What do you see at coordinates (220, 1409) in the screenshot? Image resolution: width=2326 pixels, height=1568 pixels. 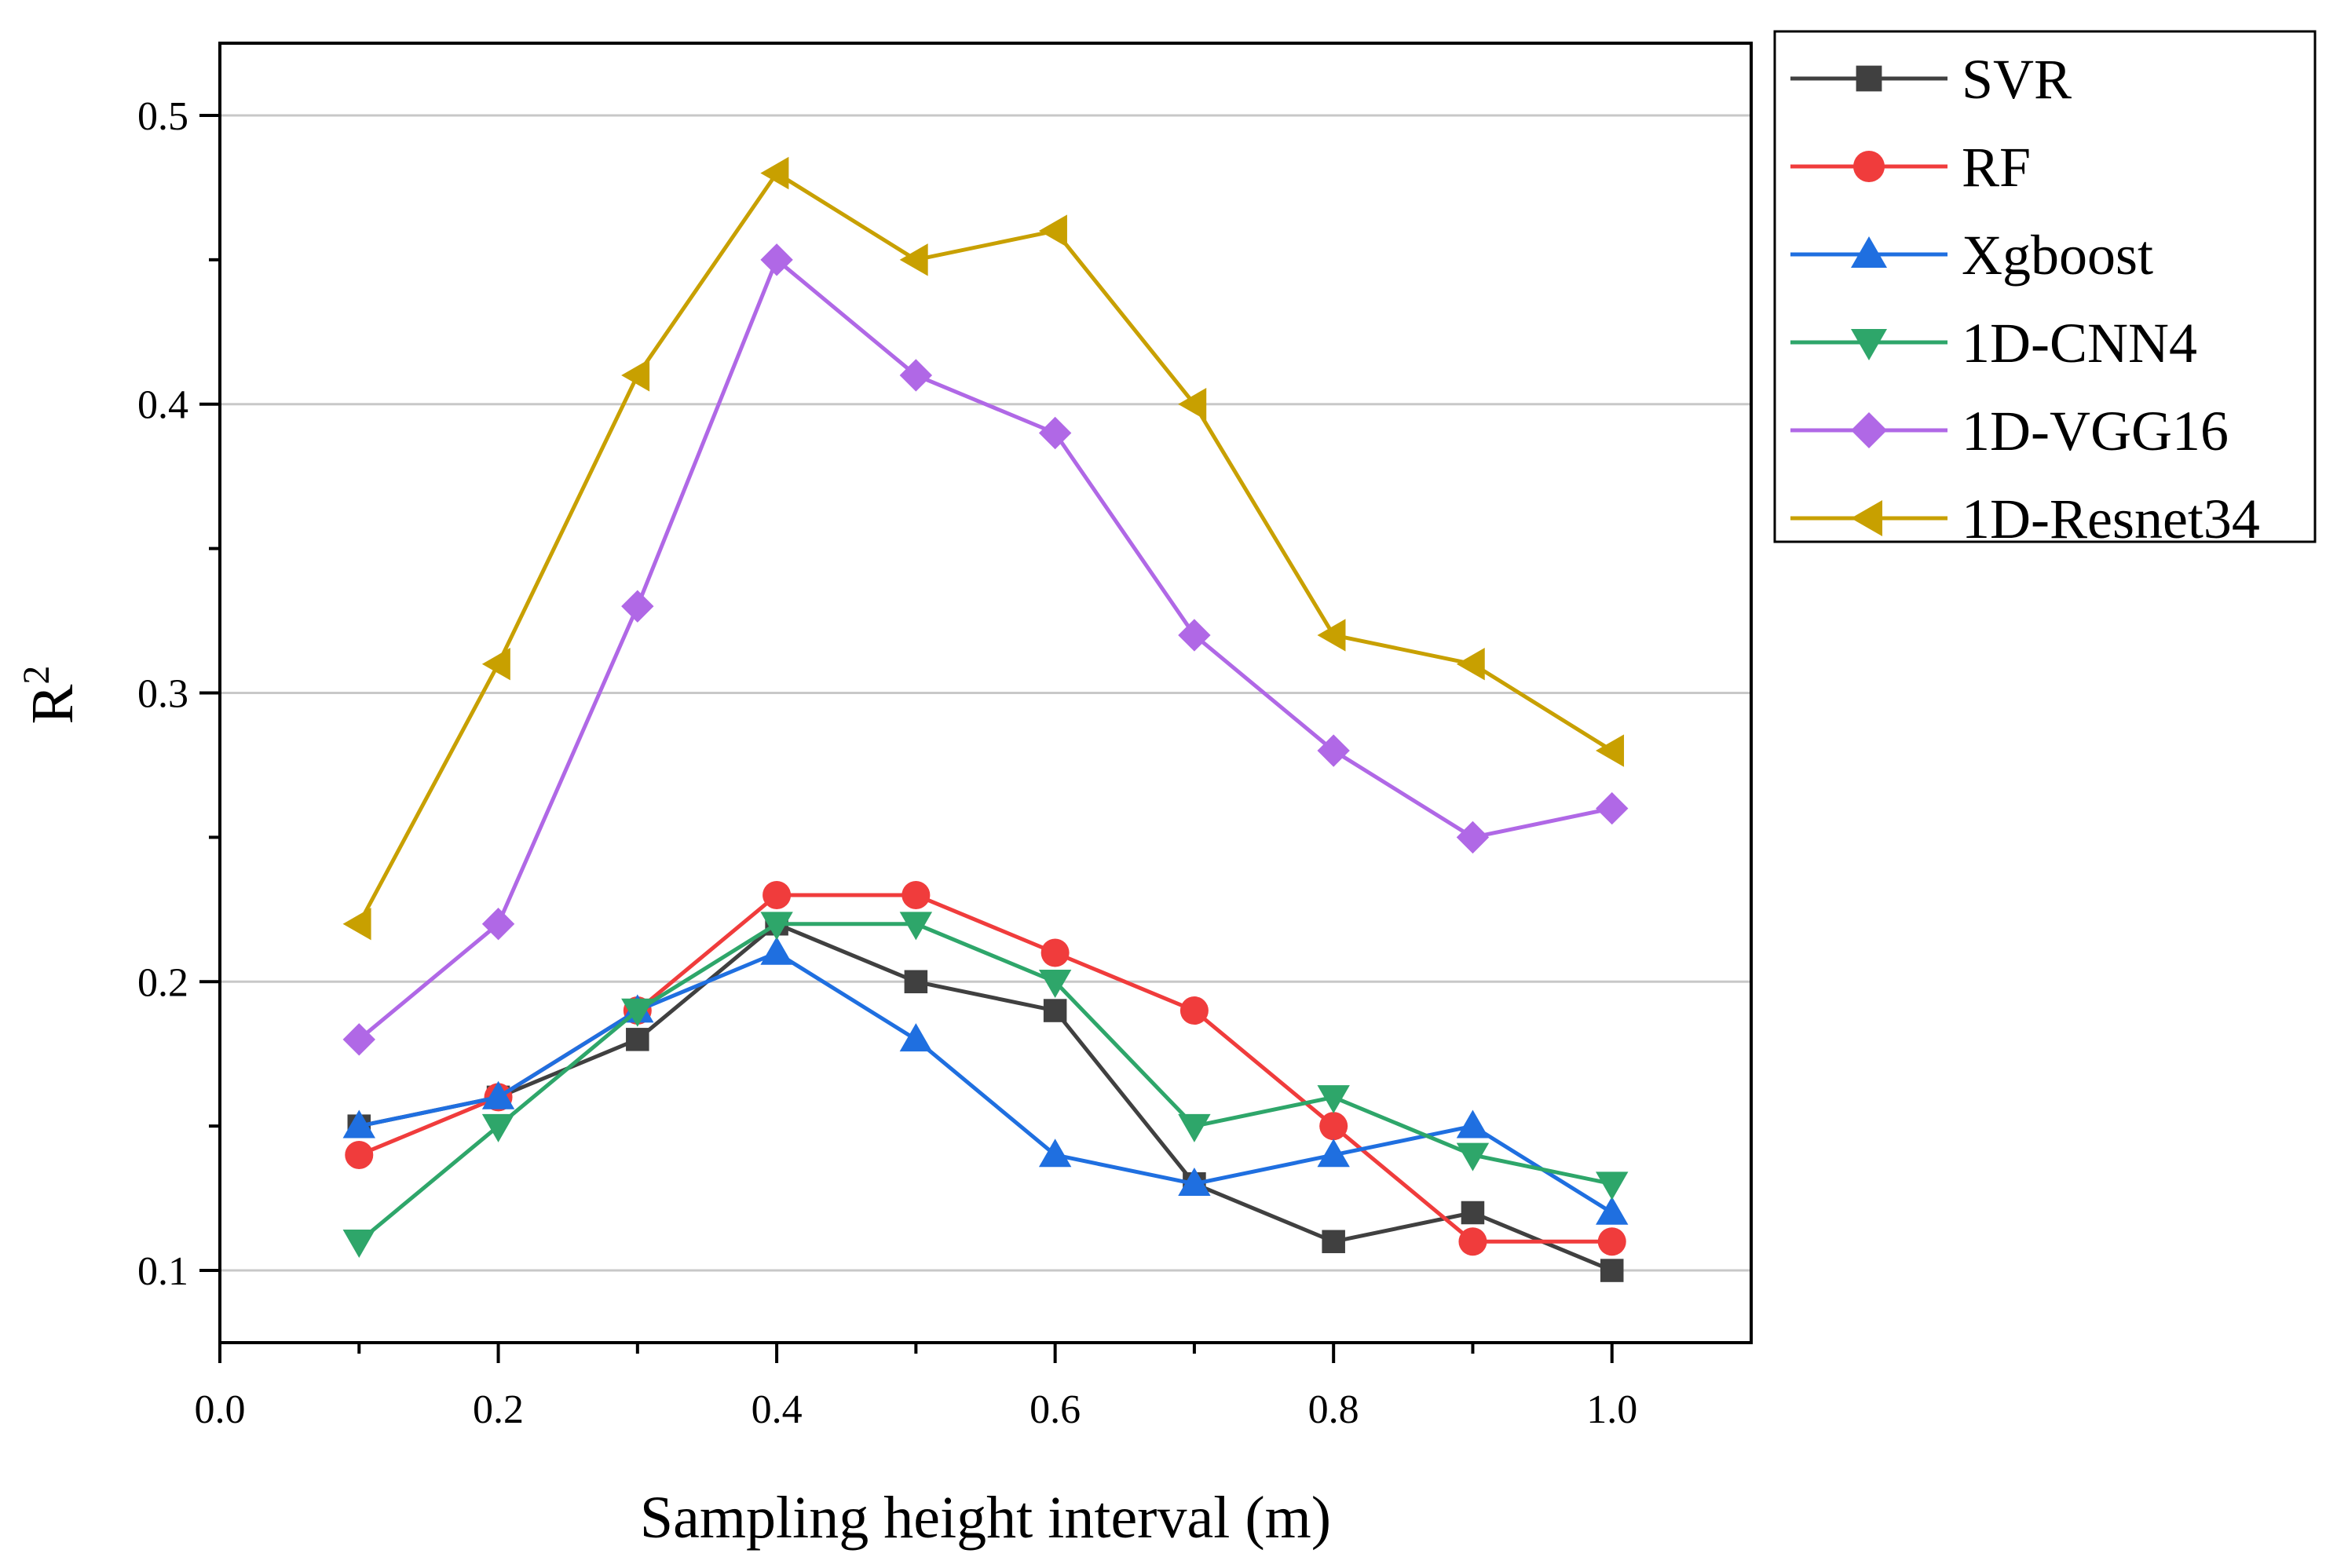 I see `x-tick-label: 0.0` at bounding box center [220, 1409].